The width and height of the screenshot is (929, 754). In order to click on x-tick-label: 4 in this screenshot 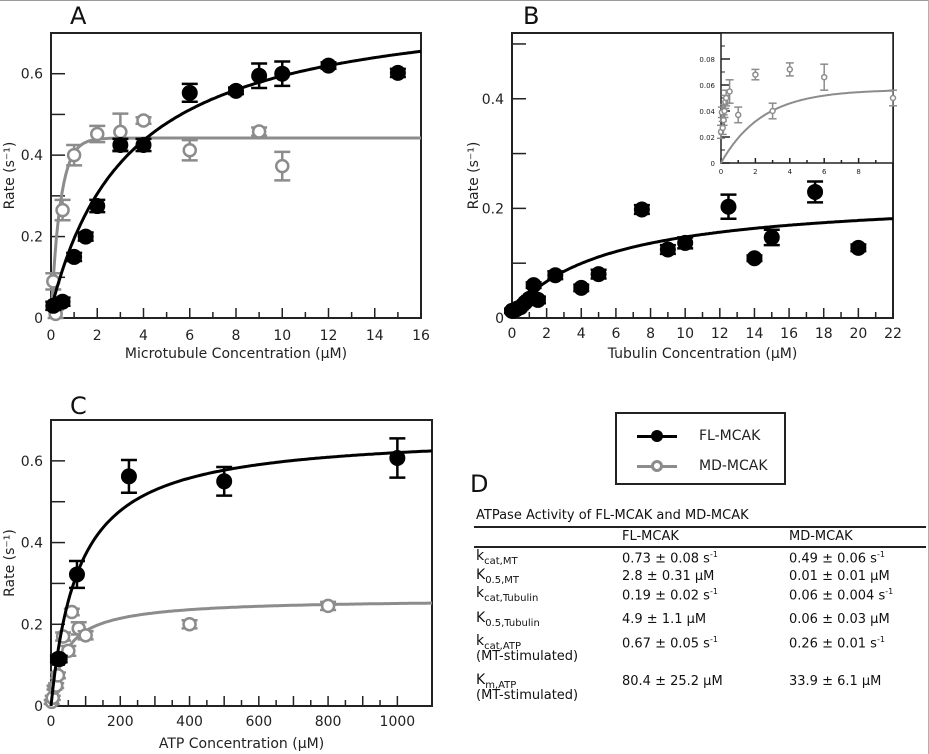, I will do `click(143, 336)`.